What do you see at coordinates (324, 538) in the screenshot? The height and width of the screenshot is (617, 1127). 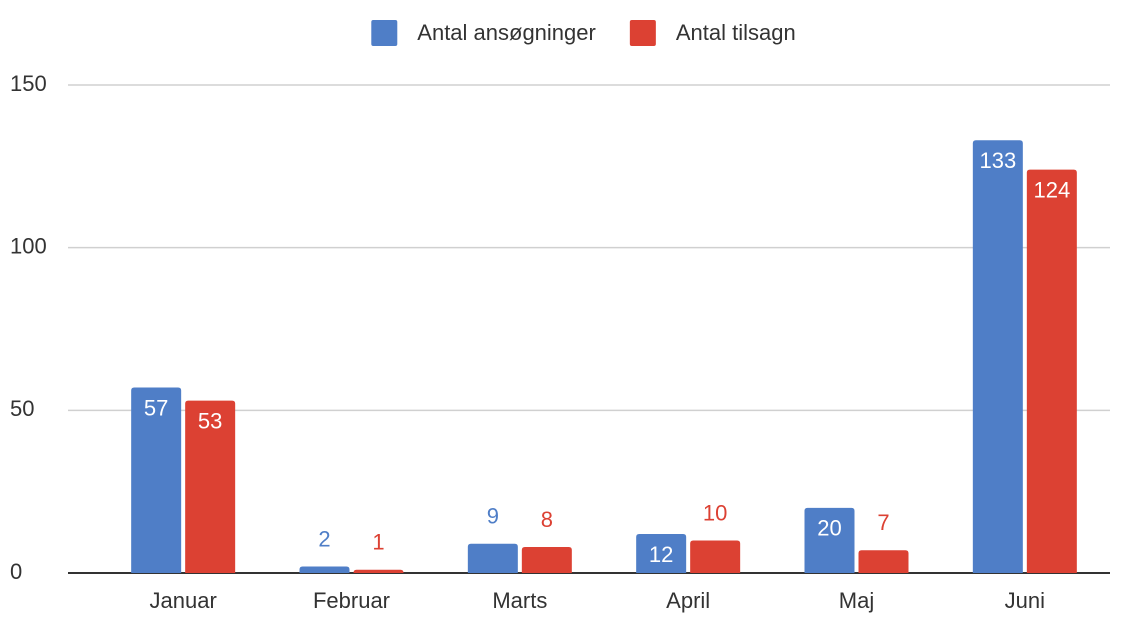 I see `data-label: 2` at bounding box center [324, 538].